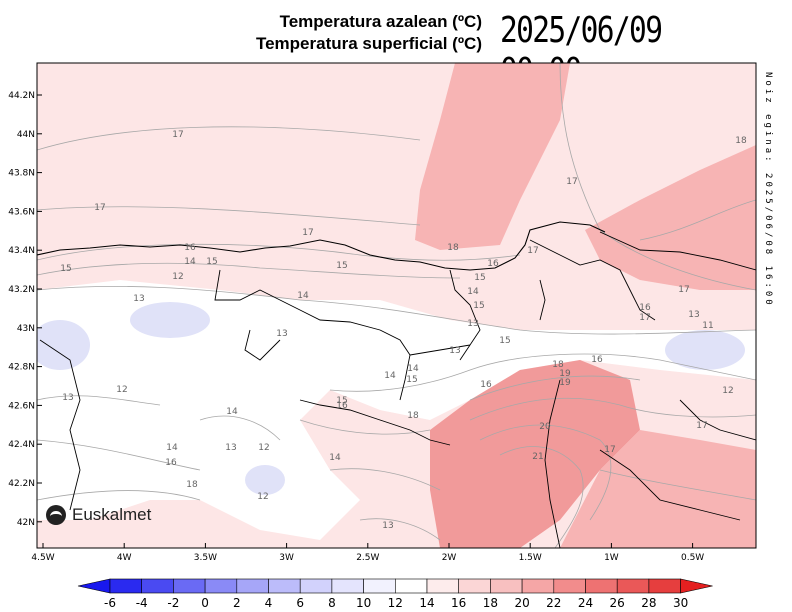  What do you see at coordinates (553, 603) in the screenshot?
I see `colorbar-tick-label: 22` at bounding box center [553, 603].